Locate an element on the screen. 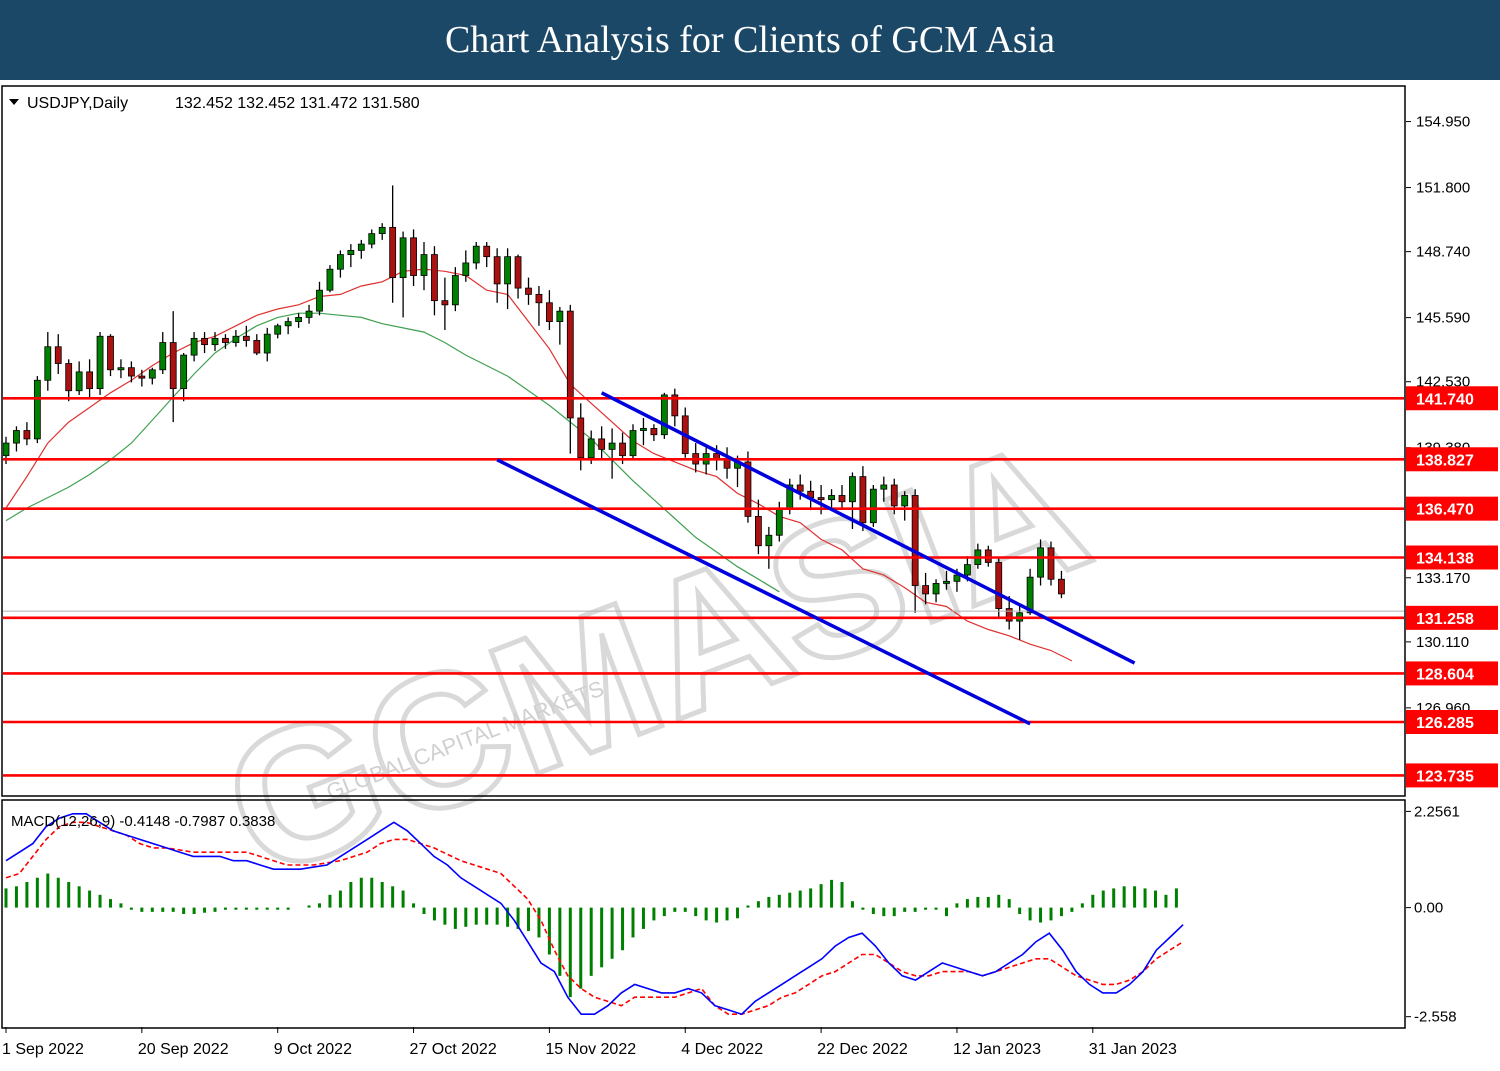 This screenshot has width=1500, height=1071. symbol-label: USDJPY,Daily is located at coordinates (77, 103).